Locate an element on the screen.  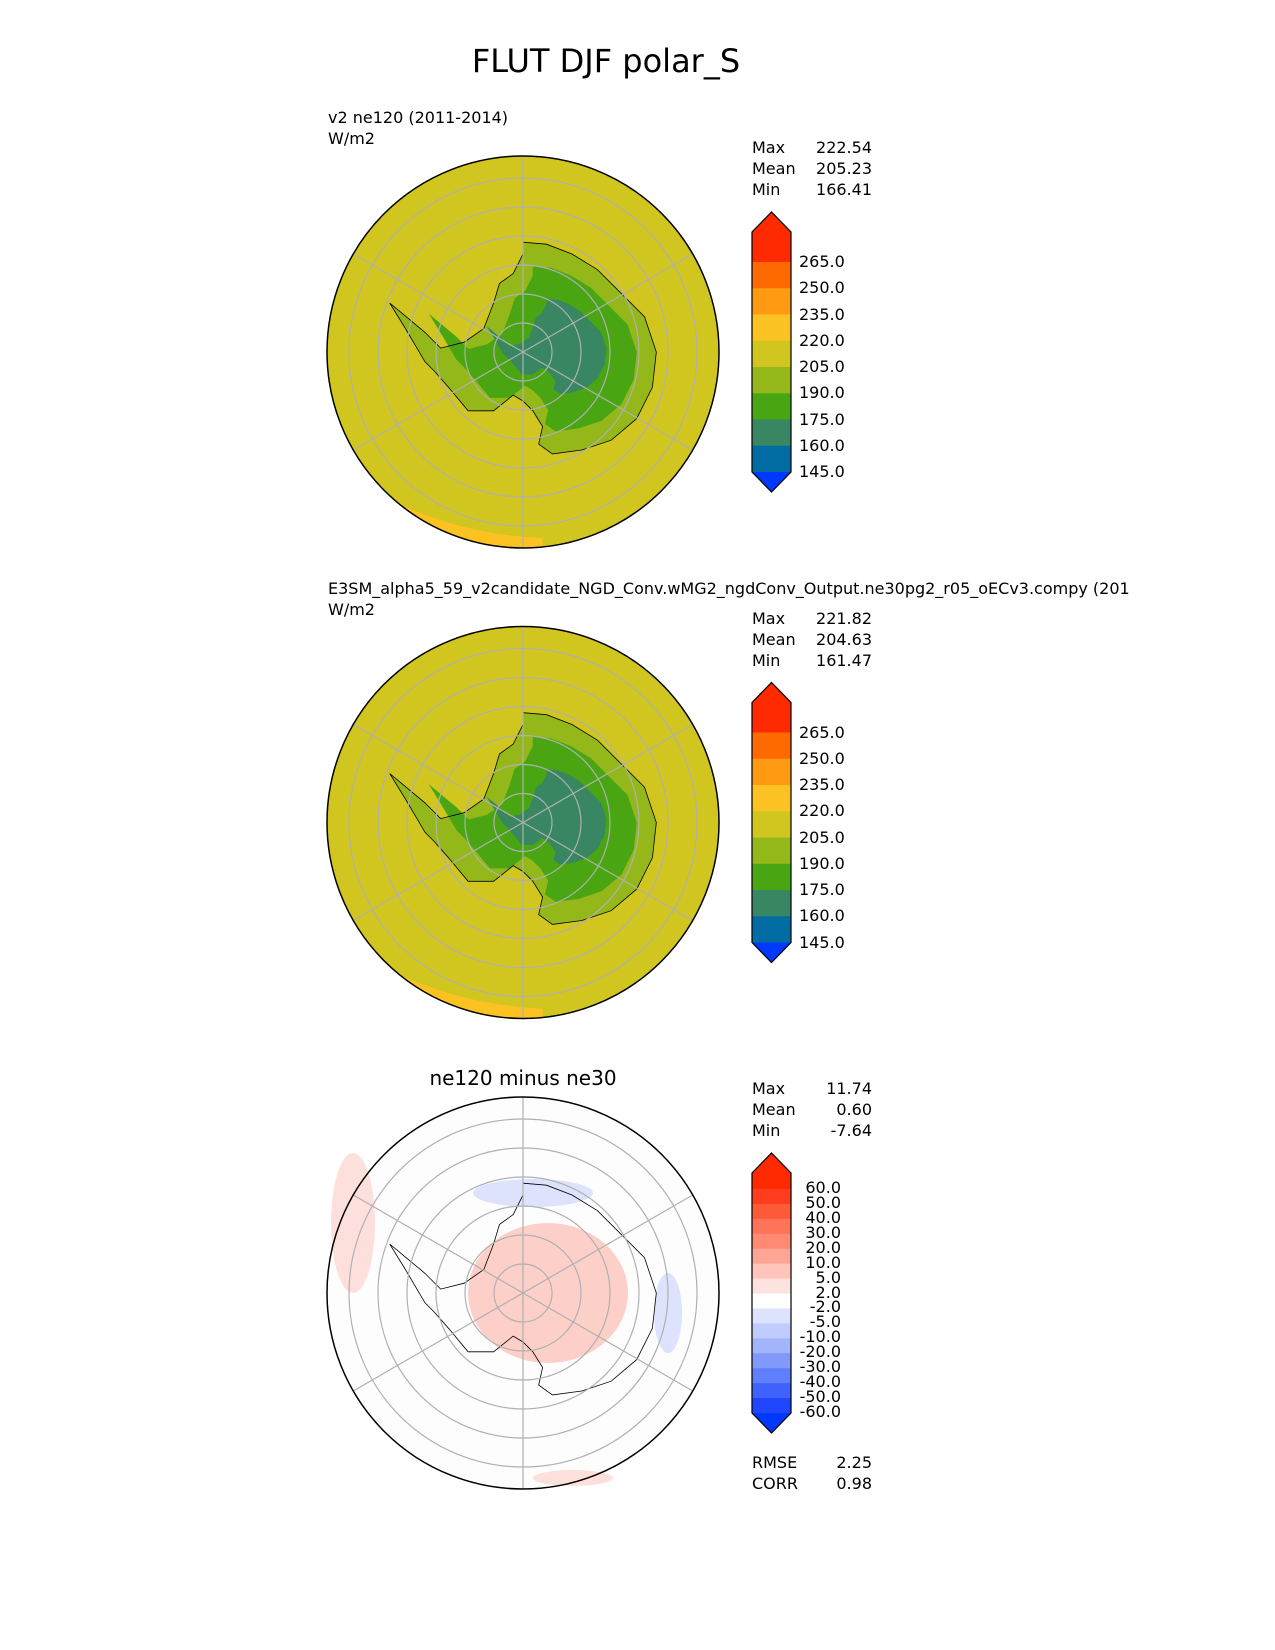
colorbar-tick-label: 265.0 is located at coordinates (822, 732).